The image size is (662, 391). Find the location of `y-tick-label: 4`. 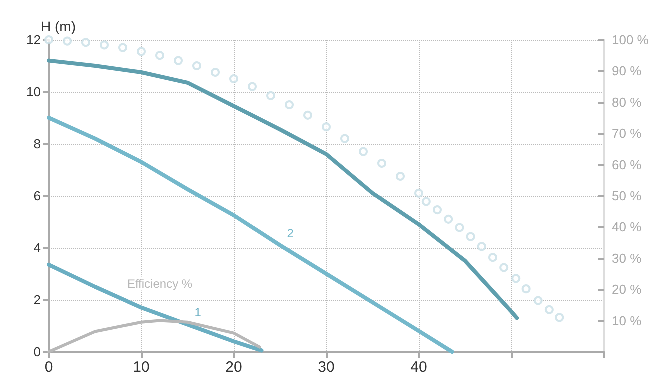

y-tick-label: 4 is located at coordinates (37, 248).